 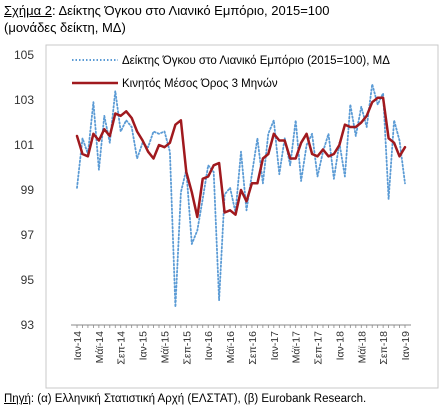 I want to click on x-tick-label: Ιαν-17, so click(x=275, y=346).